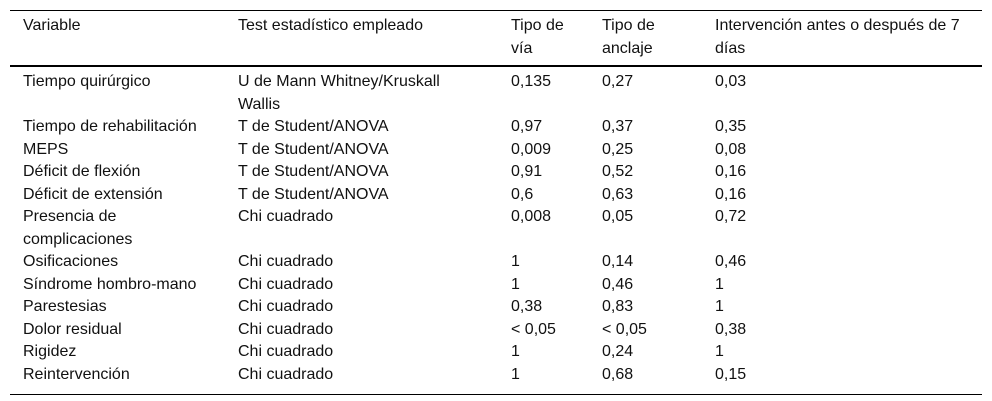 This screenshot has height=401, width=992. Describe the element at coordinates (618, 126) in the screenshot. I see `cell-tipo-anclaje: 0,37` at that location.